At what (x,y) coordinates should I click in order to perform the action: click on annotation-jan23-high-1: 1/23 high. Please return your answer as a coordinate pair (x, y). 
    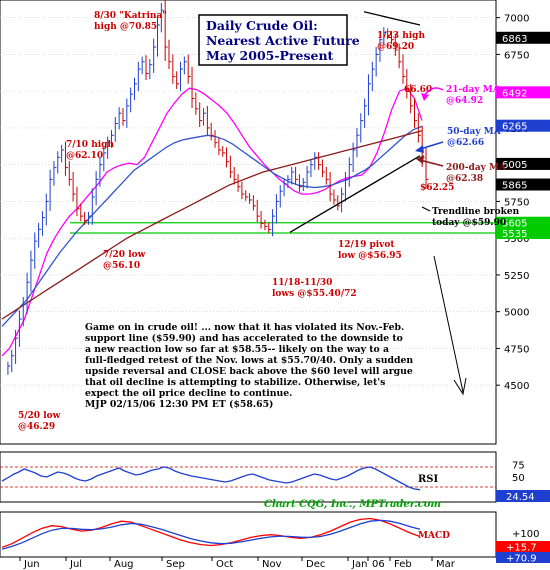
    Looking at the image, I should click on (401, 36).